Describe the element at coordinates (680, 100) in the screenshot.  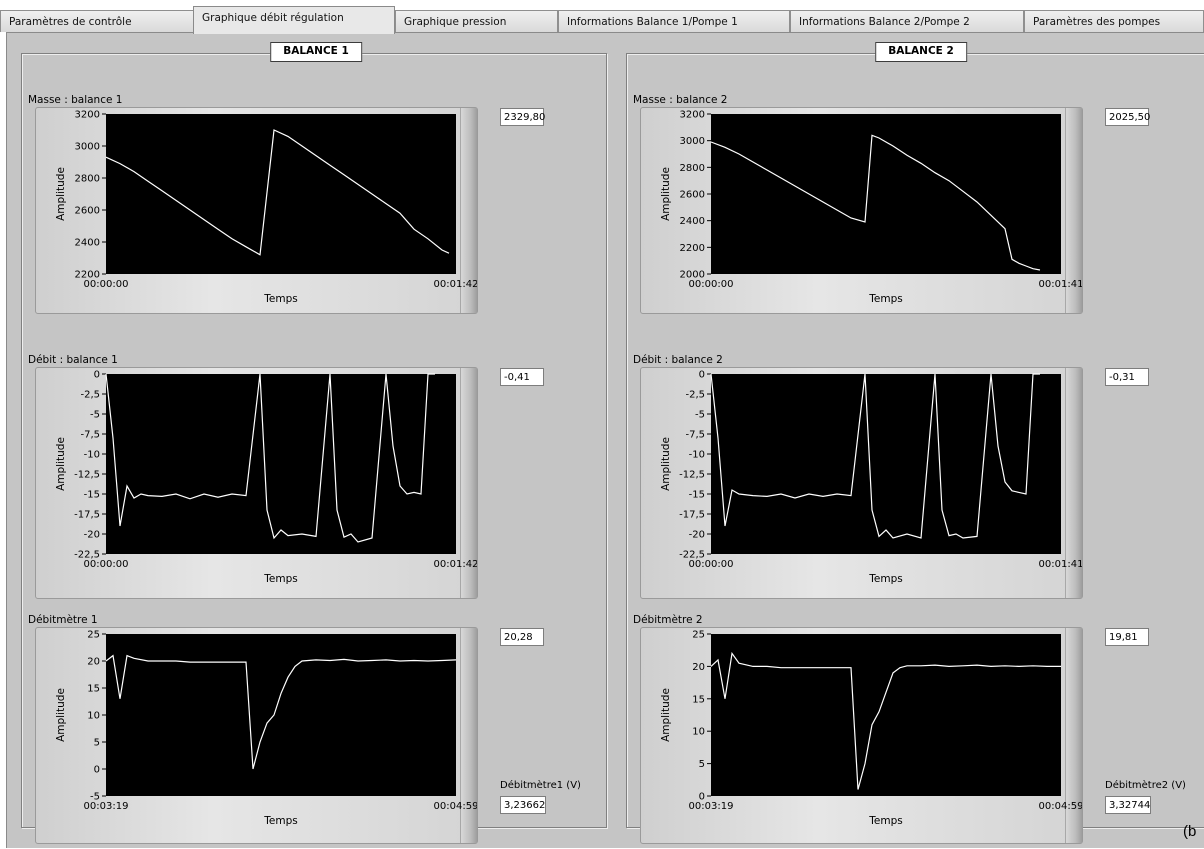
I see `graph-label: Masse : balance 2` at that location.